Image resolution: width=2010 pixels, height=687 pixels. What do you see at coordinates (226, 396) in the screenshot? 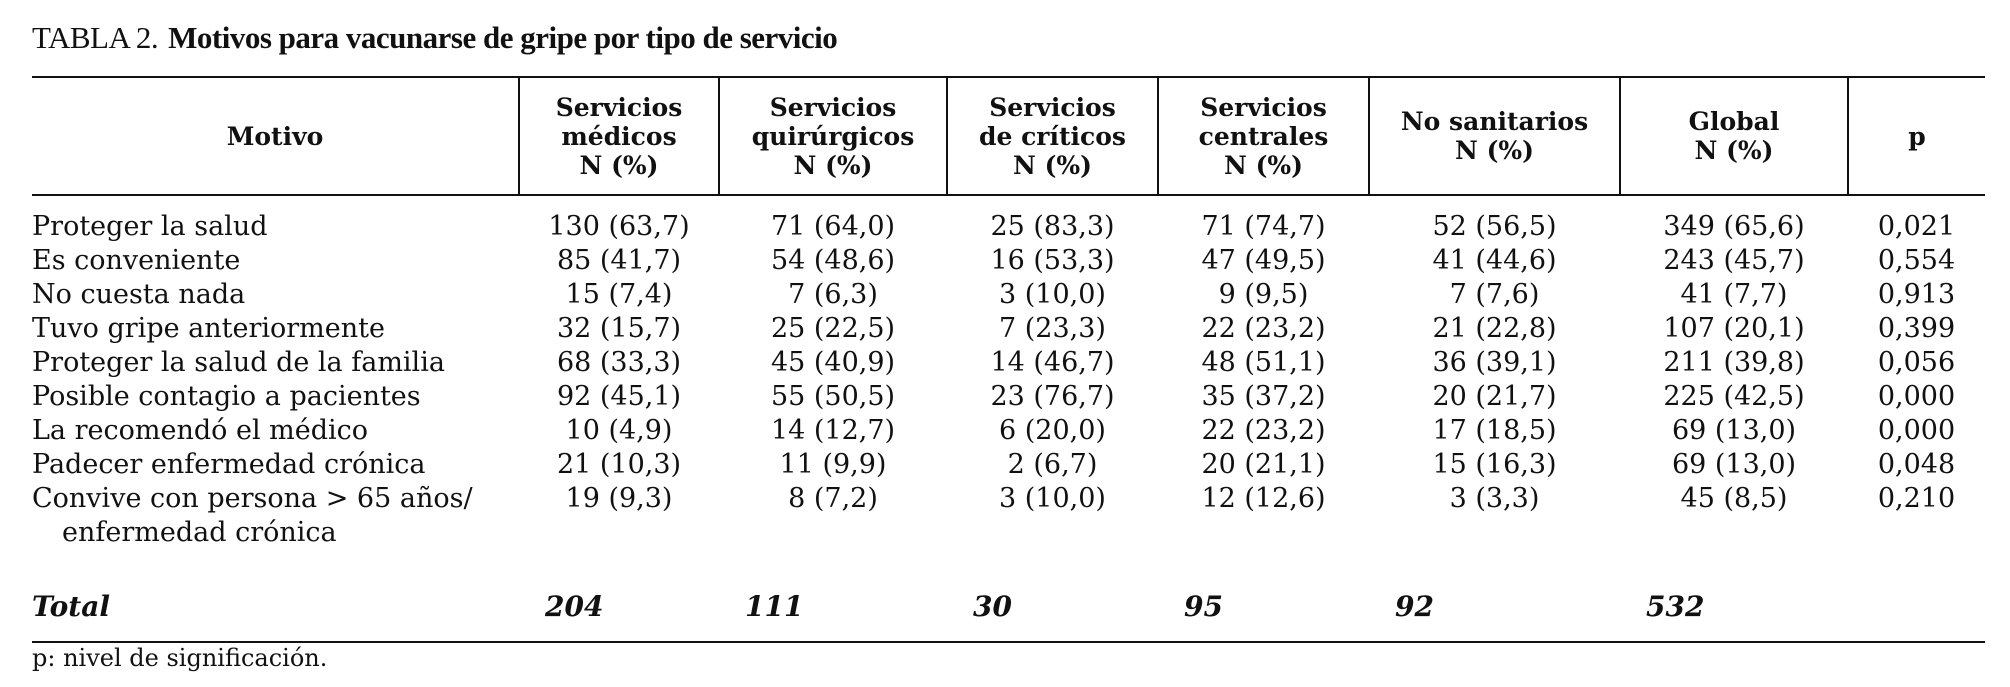
I see `motivo-line: Posible contagio a pacientes` at bounding box center [226, 396].